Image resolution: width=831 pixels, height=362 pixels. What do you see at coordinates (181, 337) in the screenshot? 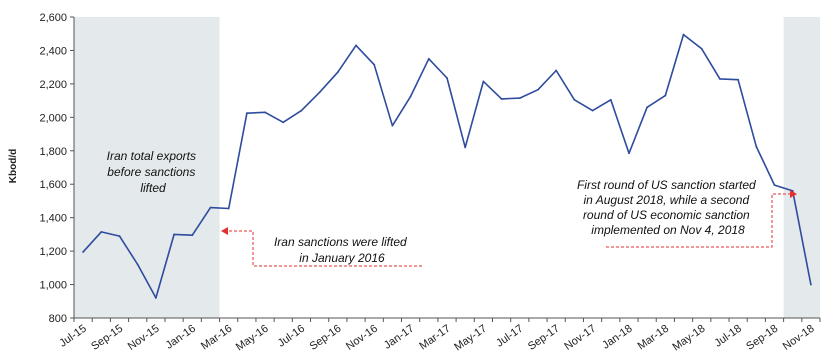
I see `x-tick-label: Jan-16` at bounding box center [181, 337].